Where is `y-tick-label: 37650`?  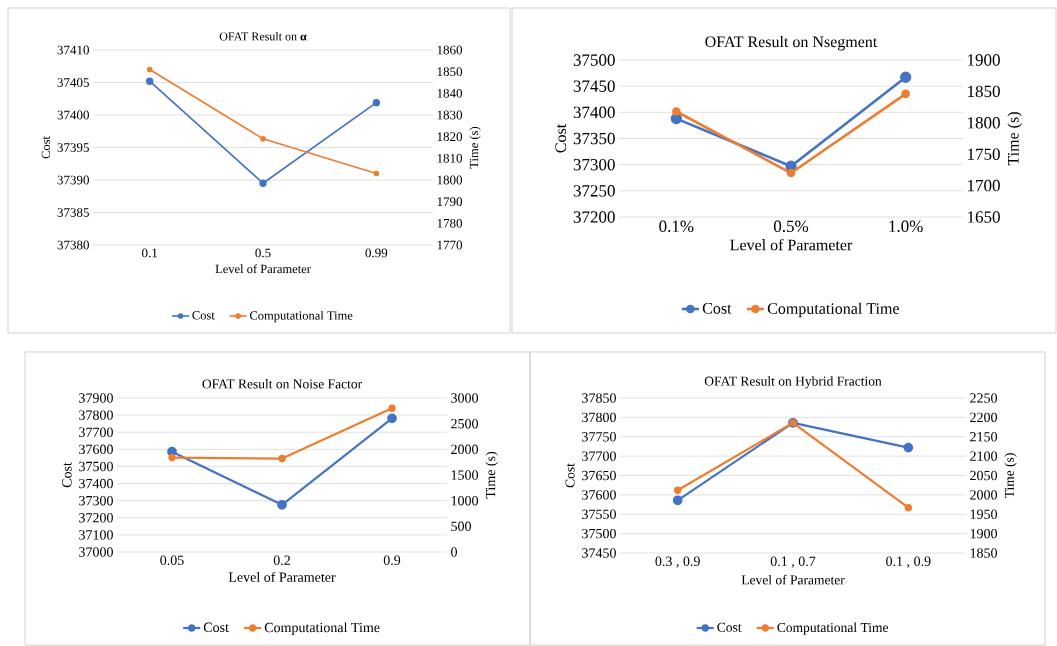
y-tick-label: 37650 is located at coordinates (599, 475).